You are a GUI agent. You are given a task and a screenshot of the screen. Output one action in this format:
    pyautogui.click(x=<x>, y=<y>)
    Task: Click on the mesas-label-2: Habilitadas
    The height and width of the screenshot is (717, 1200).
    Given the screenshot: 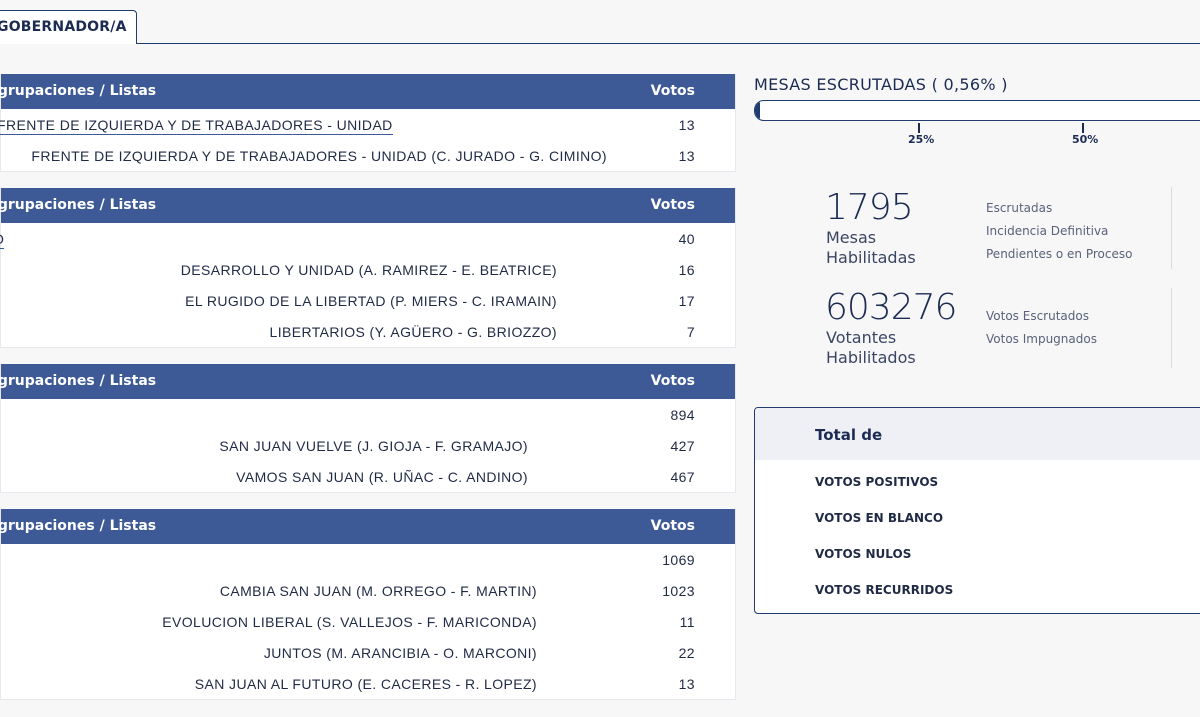 What is the action you would take?
    pyautogui.click(x=871, y=257)
    